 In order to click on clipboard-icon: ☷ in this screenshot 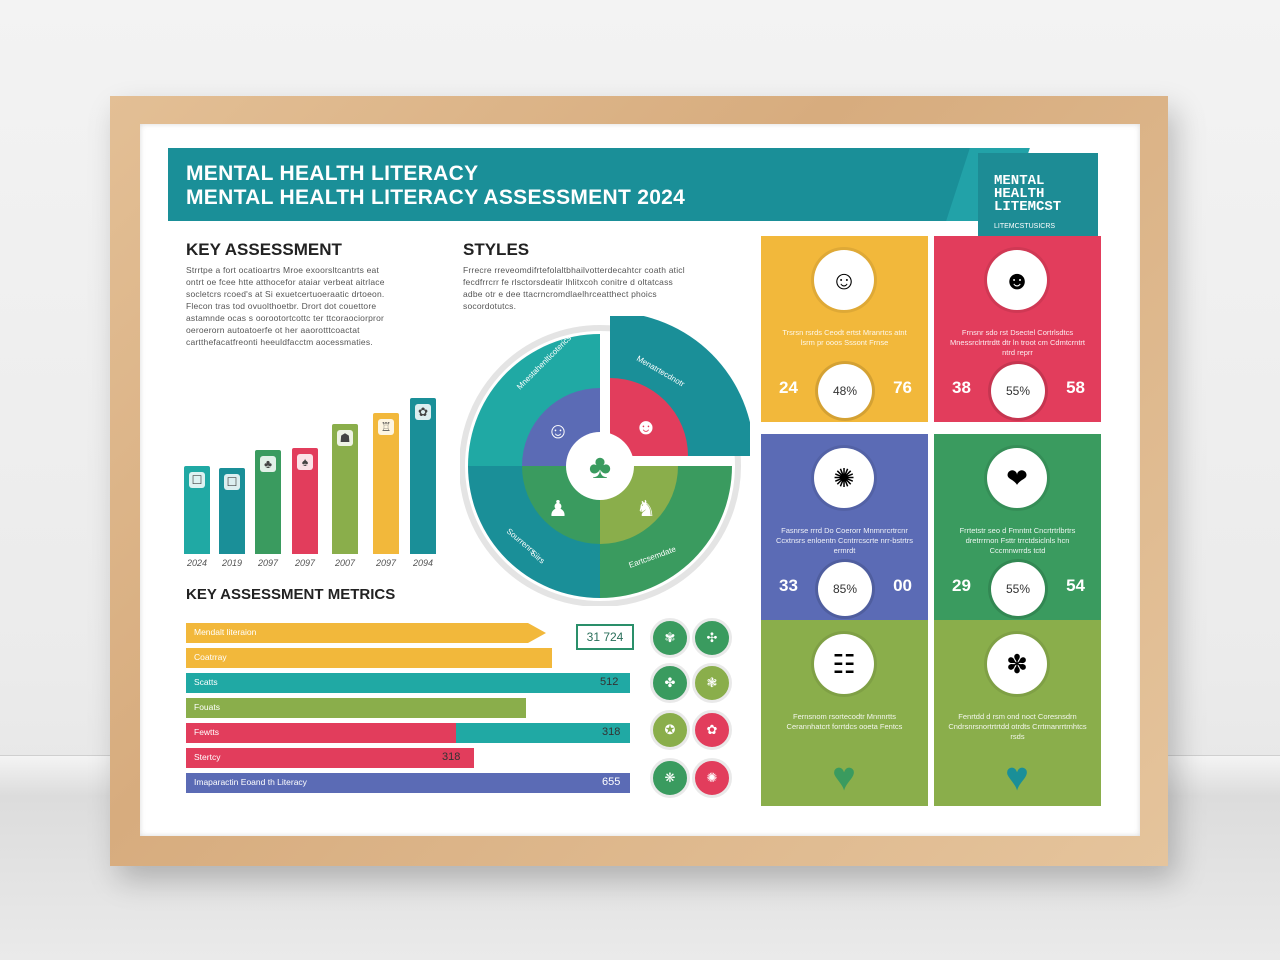, I will do `click(844, 664)`.